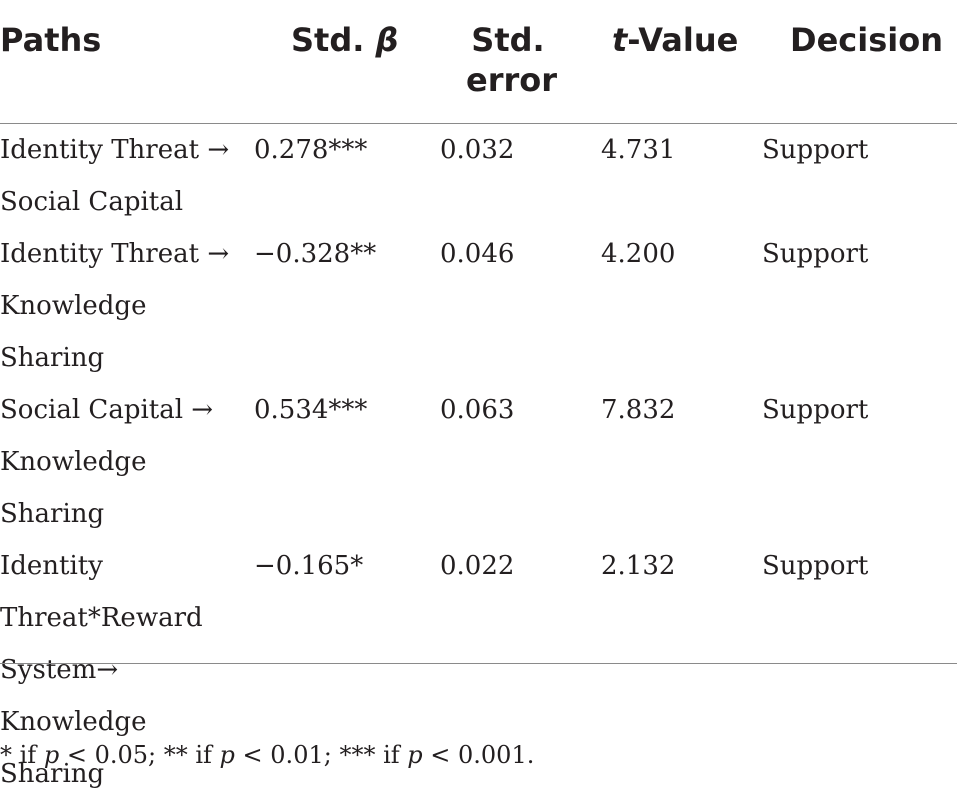  What do you see at coordinates (92, 202) in the screenshot?
I see `path-line: Social Capital` at bounding box center [92, 202].